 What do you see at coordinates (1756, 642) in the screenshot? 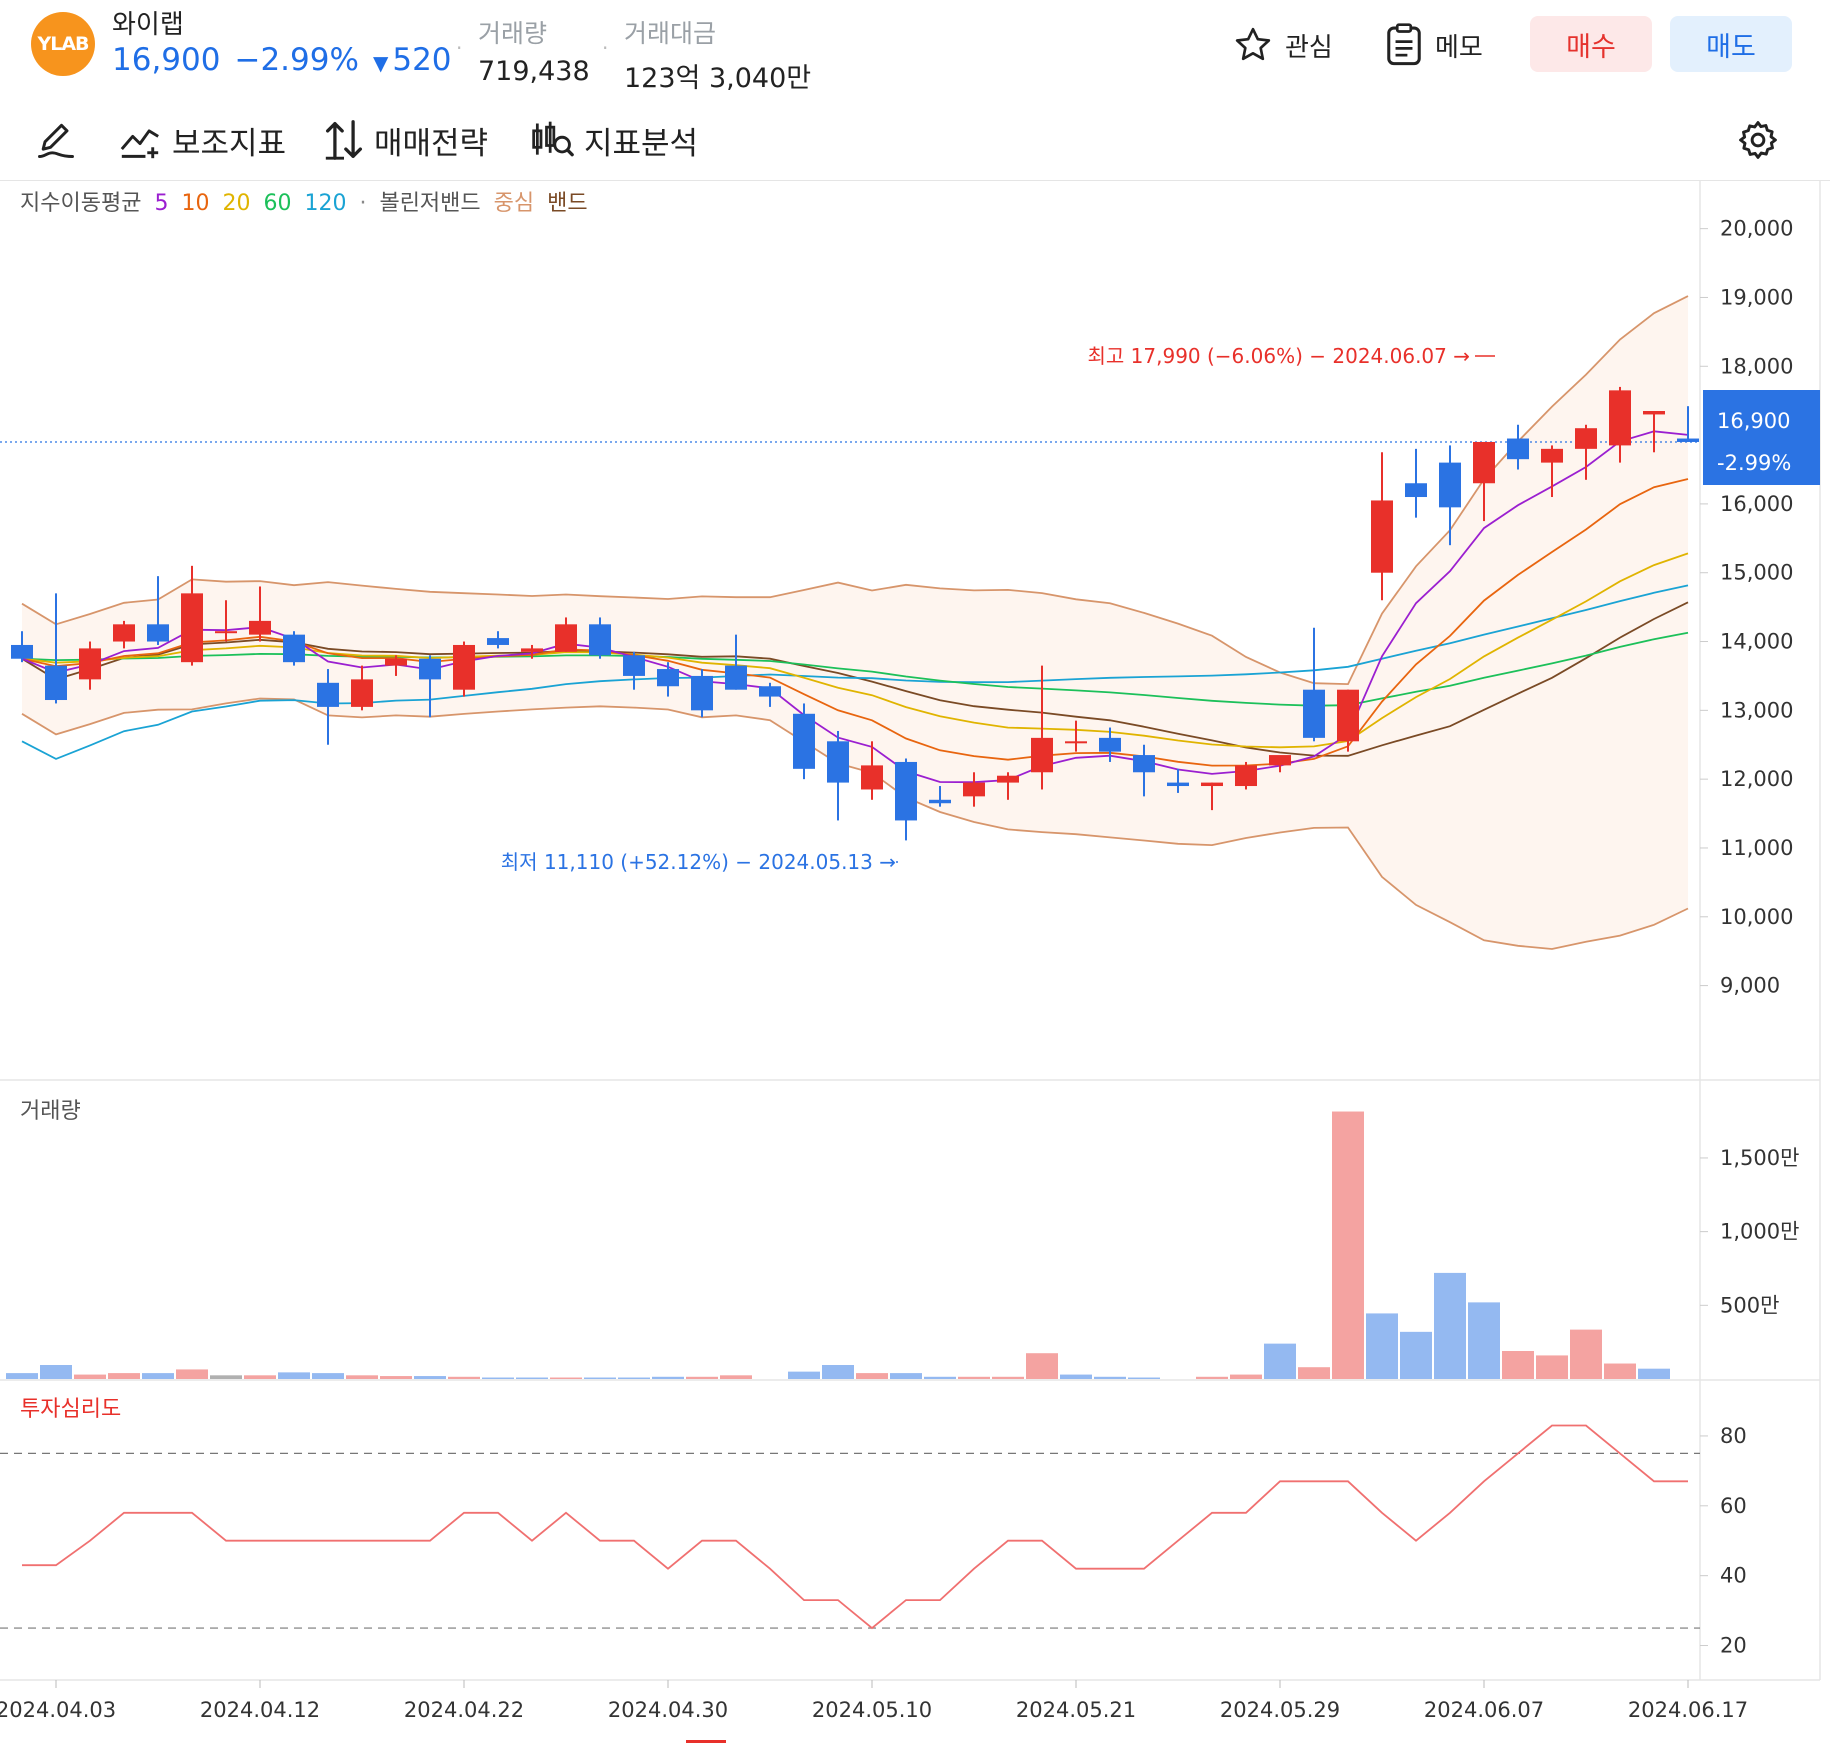
I see `price-tick-label: 14,000` at bounding box center [1756, 642].